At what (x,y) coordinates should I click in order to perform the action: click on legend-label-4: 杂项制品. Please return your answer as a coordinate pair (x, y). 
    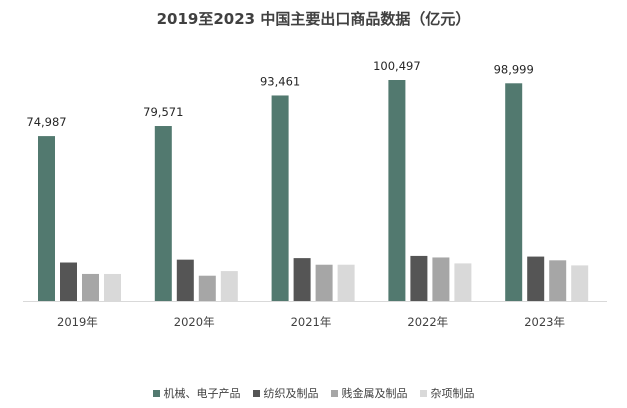
    Looking at the image, I should click on (452, 393).